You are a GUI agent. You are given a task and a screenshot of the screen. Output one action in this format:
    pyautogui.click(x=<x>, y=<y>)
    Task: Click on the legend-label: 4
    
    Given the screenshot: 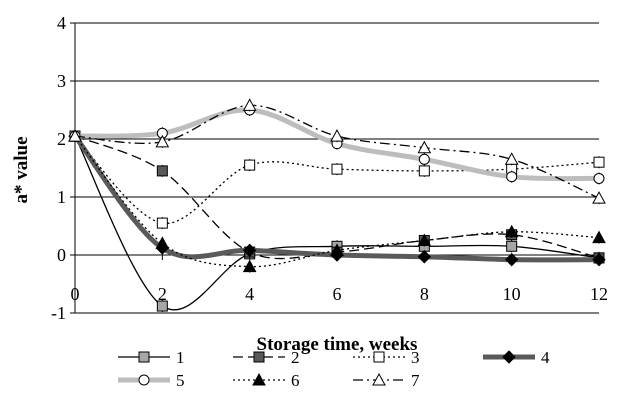 What is the action you would take?
    pyautogui.click(x=545, y=357)
    